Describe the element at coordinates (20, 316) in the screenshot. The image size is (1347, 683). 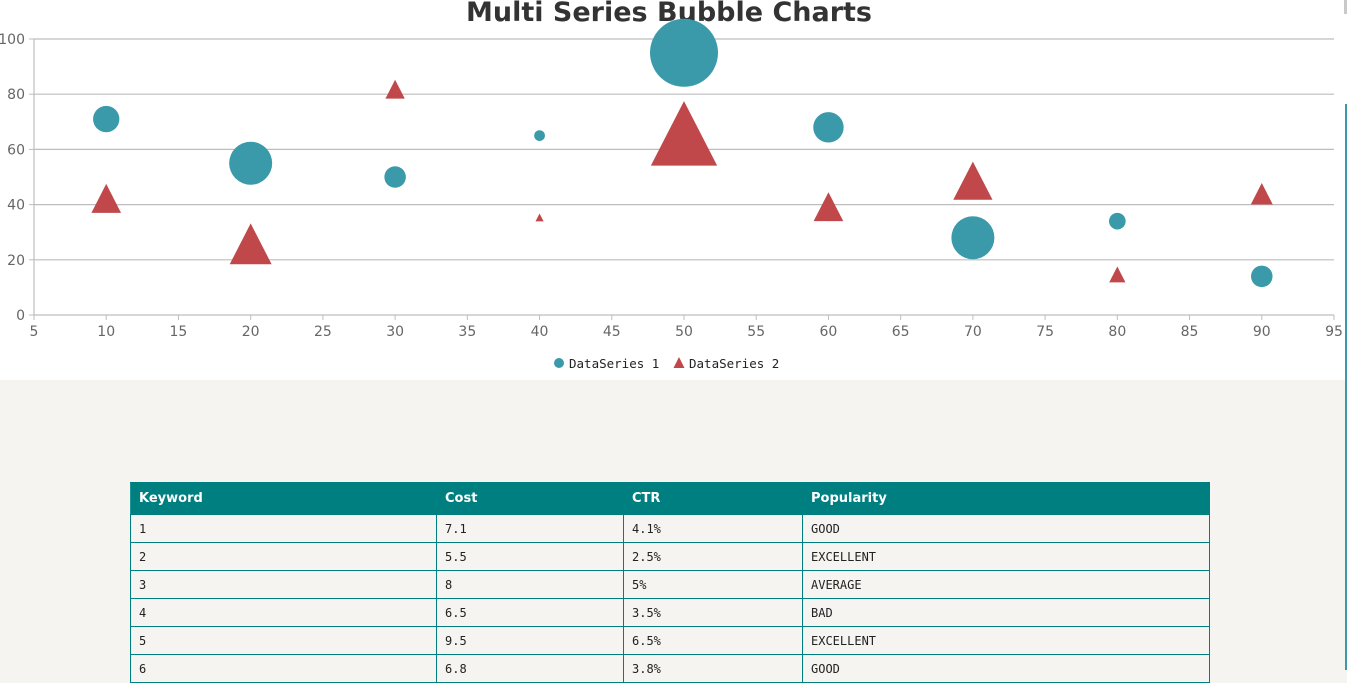
I see `y-tick-label: 0` at that location.